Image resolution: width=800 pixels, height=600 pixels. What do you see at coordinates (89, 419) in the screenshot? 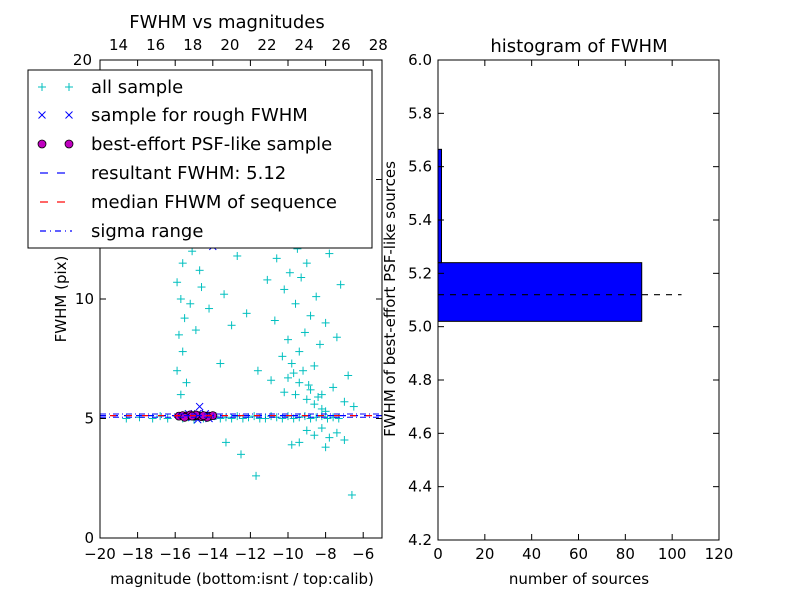
I see `y-tick-label: 5` at bounding box center [89, 419].